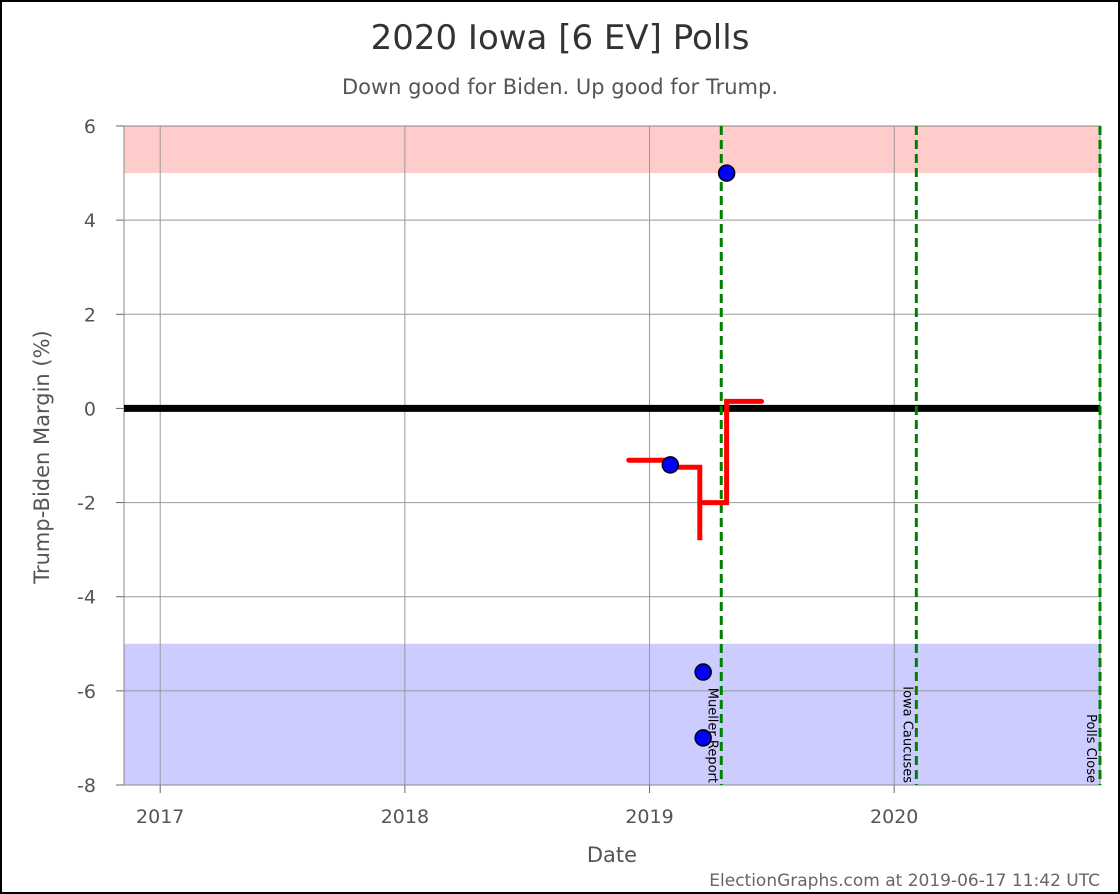 The height and width of the screenshot is (894, 1120). I want to click on biden-band, so click(612, 714).